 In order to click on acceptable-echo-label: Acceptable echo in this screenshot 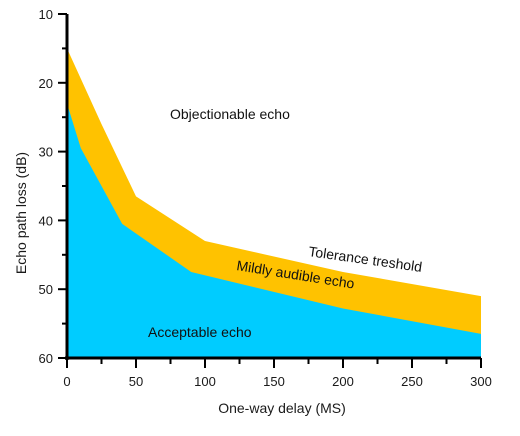, I will do `click(200, 332)`.